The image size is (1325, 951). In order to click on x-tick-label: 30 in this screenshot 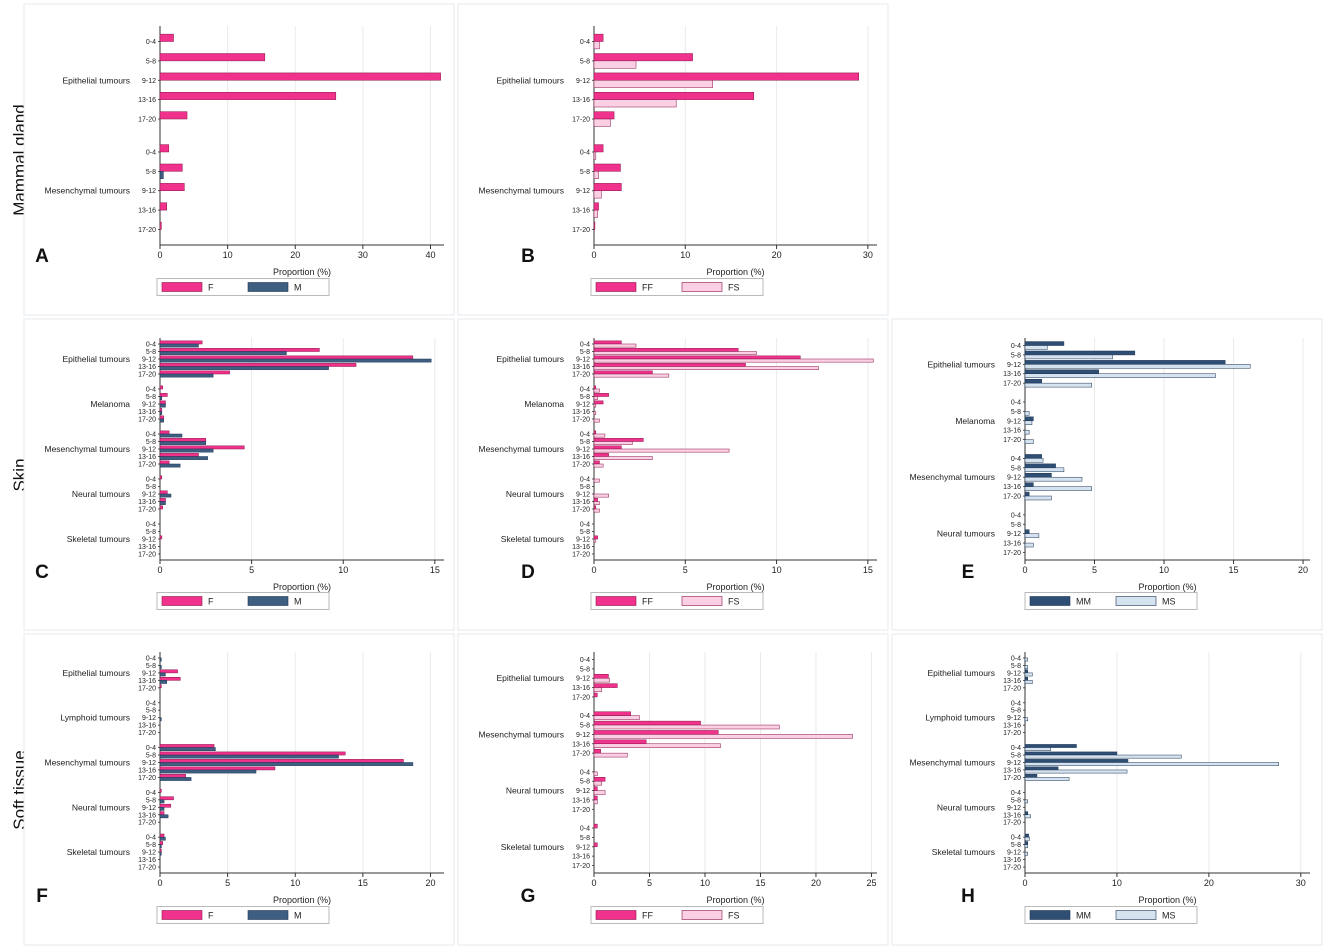, I will do `click(363, 255)`.